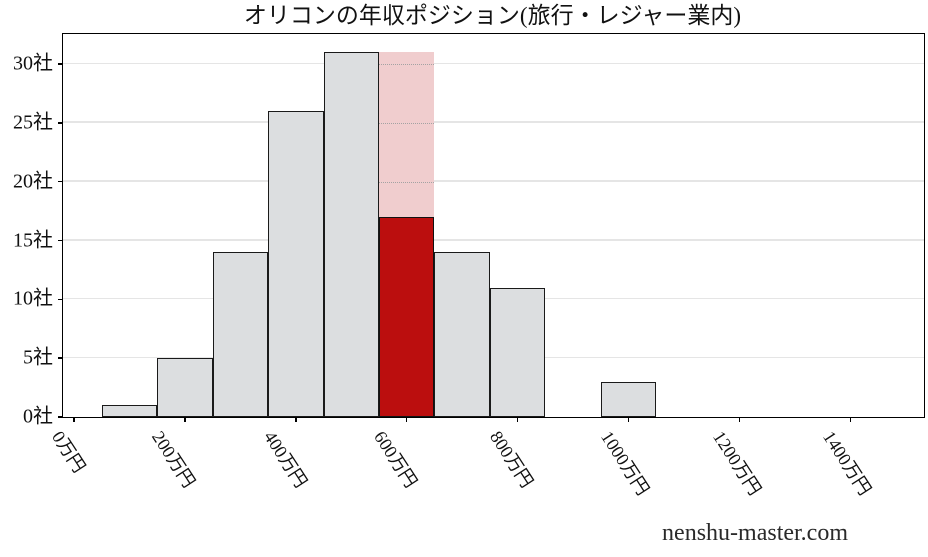 The width and height of the screenshot is (928, 557). I want to click on band-dotted-gridline-20社, so click(407, 182).